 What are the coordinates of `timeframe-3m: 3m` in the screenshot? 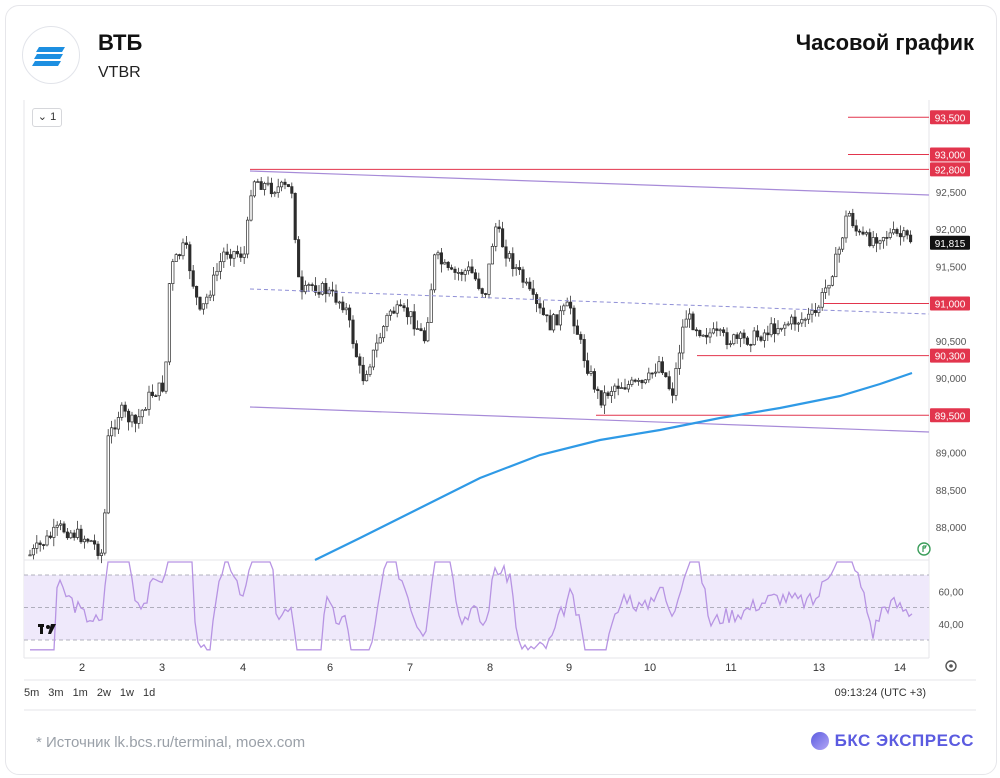 It's located at (56, 693).